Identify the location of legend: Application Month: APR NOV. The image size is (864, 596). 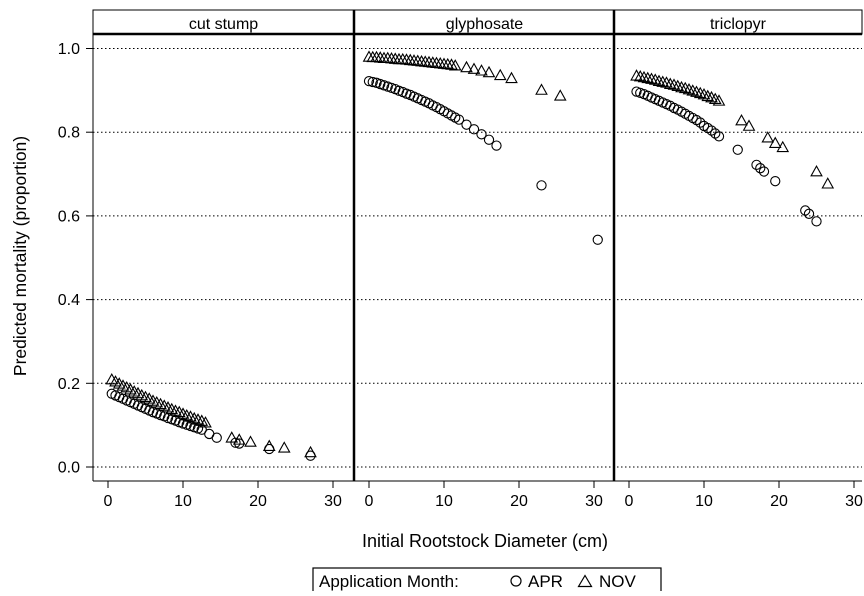
(487, 581).